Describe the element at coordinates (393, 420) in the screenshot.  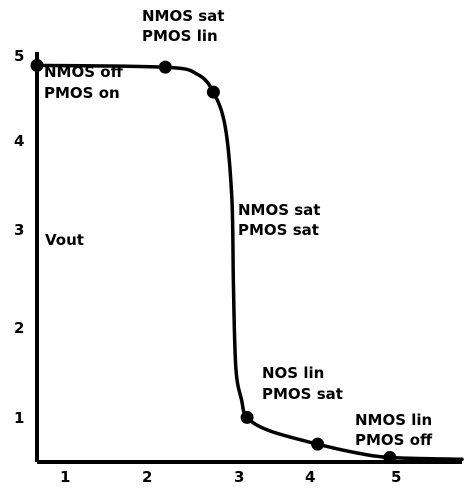
I see `annotation-line: NMOS lin` at that location.